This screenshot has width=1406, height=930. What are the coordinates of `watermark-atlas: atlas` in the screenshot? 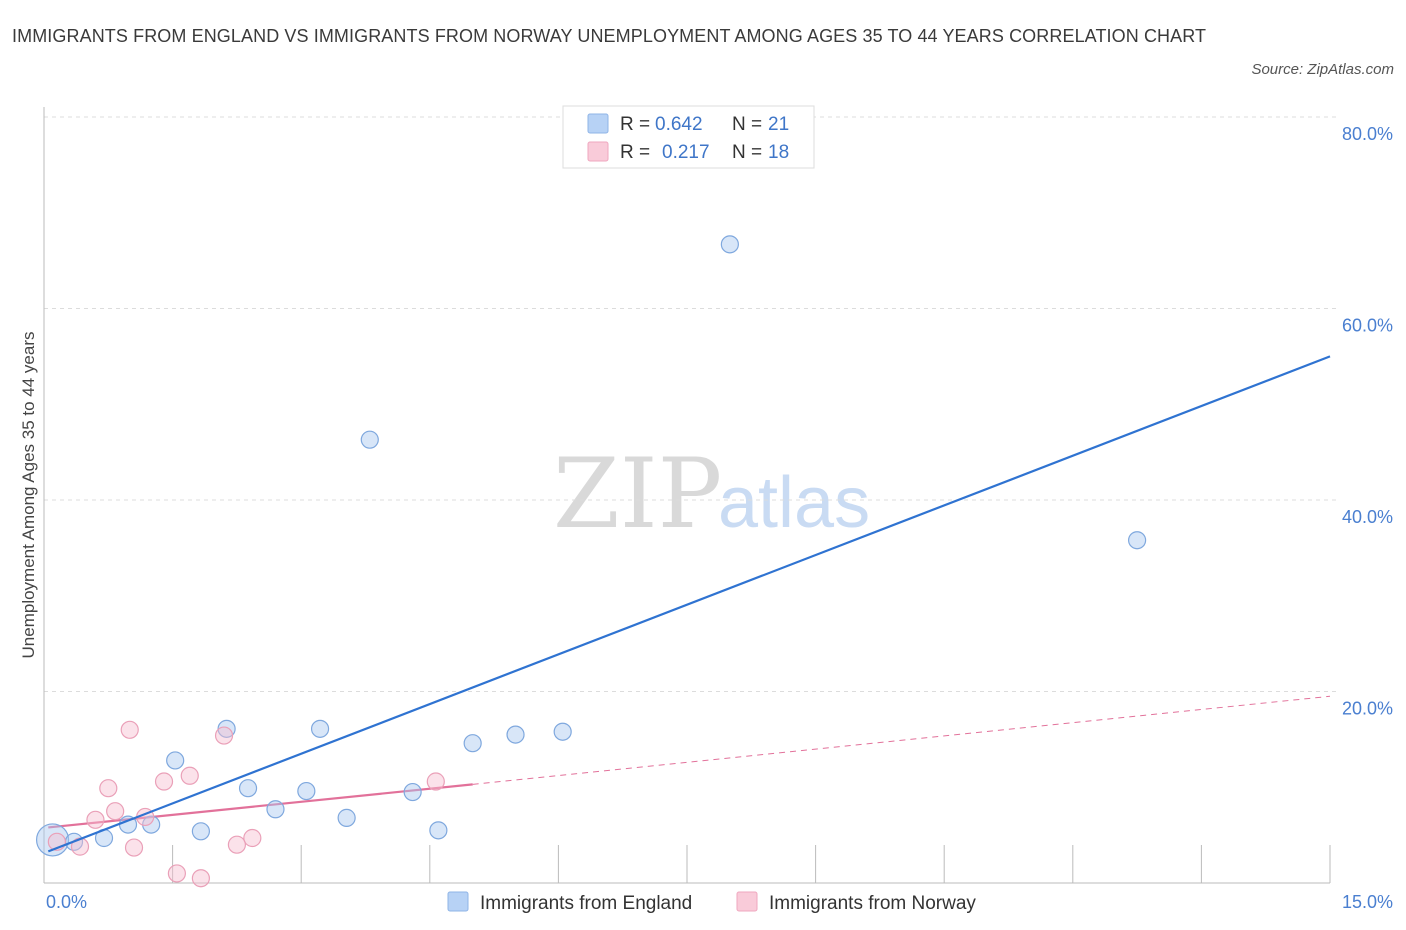 It's located at (794, 503).